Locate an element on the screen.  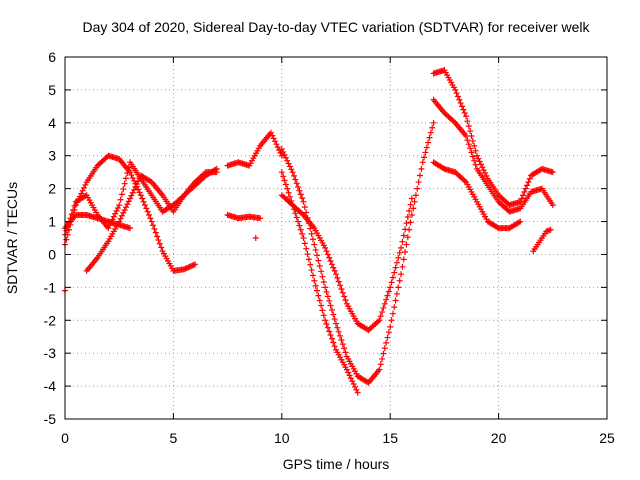
x-tick-labels: 0 5 10 15 20 25 is located at coordinates (338, 438).